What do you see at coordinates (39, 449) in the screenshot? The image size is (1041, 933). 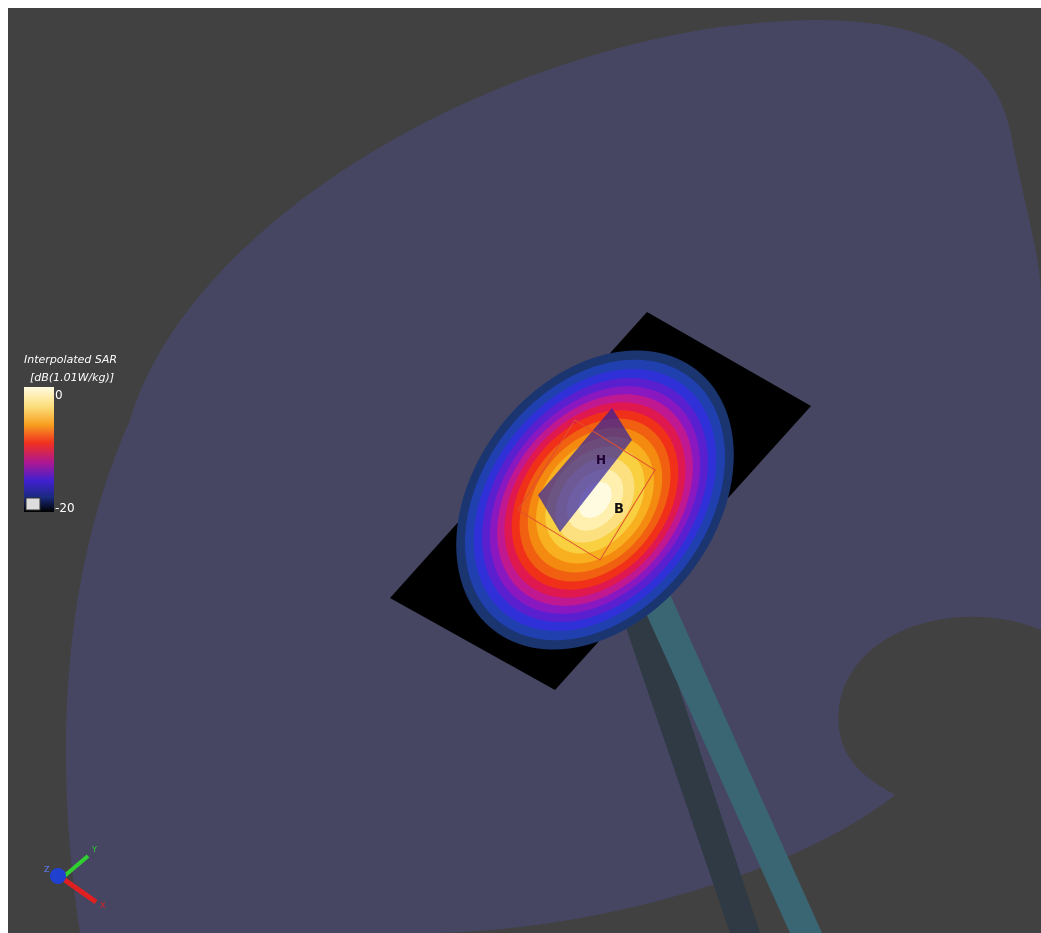 I see `colorbar` at bounding box center [39, 449].